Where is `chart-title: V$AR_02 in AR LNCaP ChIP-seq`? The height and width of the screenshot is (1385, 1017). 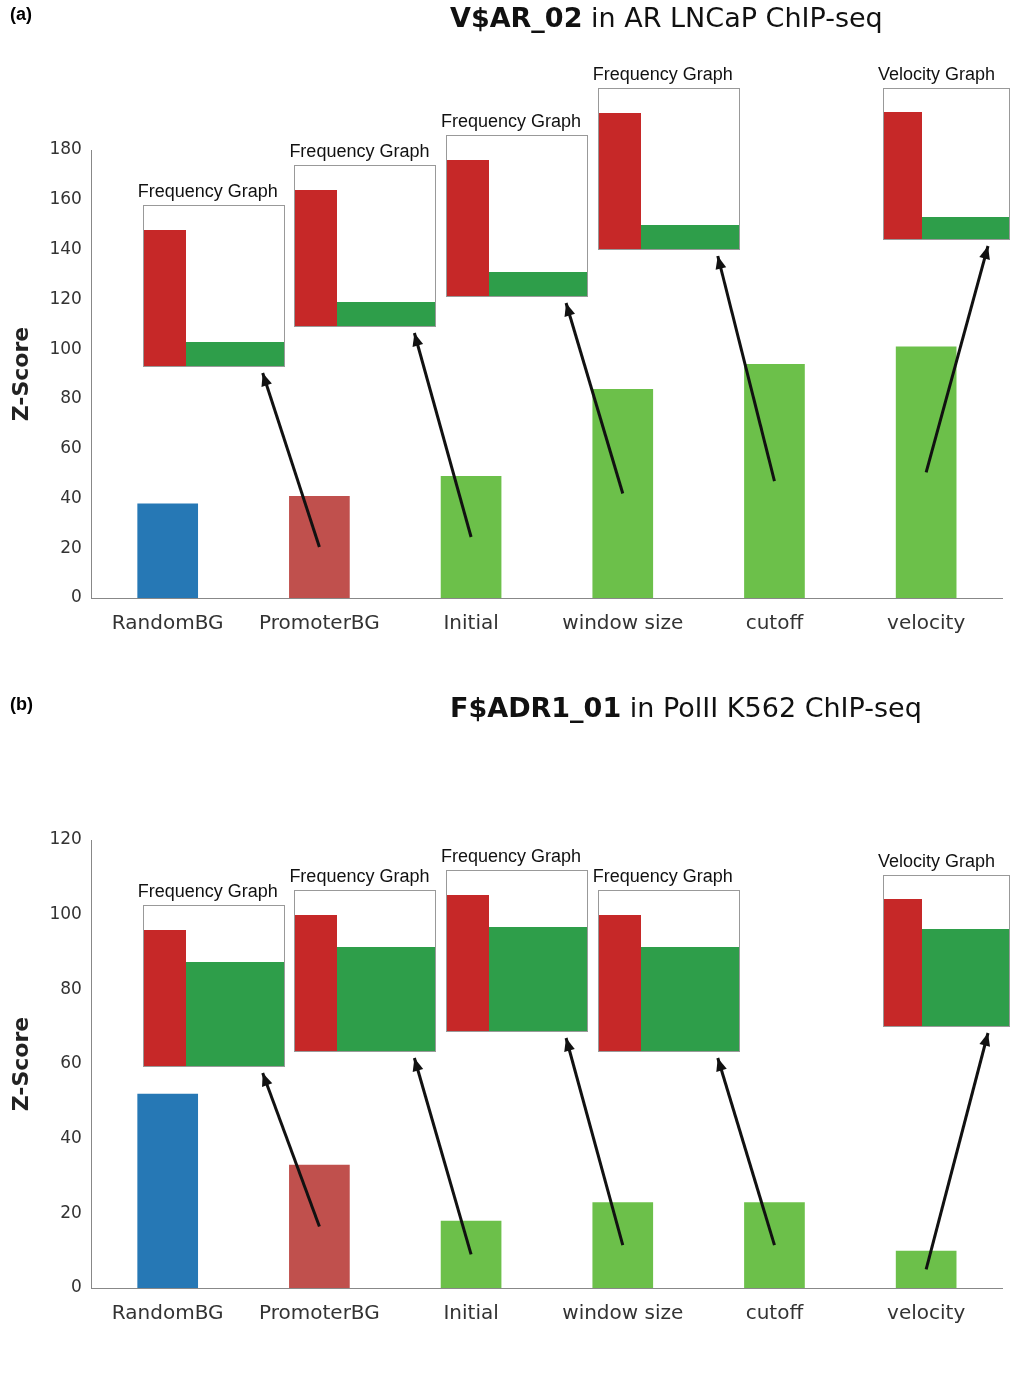 chart-title: V$AR_02 in AR LNCaP ChIP-seq is located at coordinates (666, 17).